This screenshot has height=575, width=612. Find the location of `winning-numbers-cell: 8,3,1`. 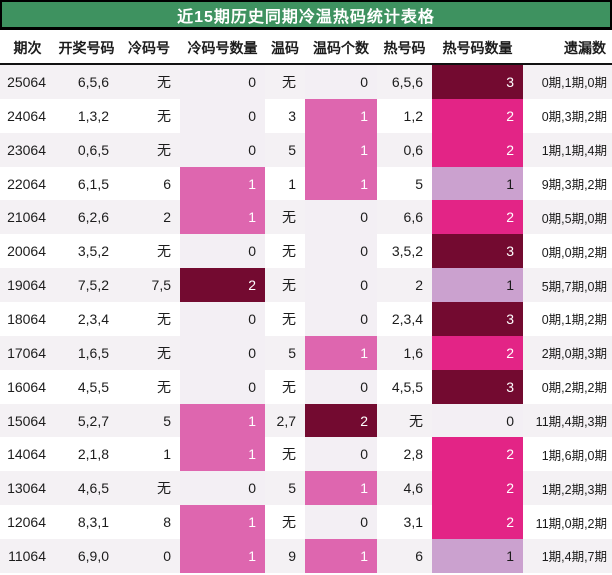

winning-numbers-cell: 8,3,1 is located at coordinates (93, 522).